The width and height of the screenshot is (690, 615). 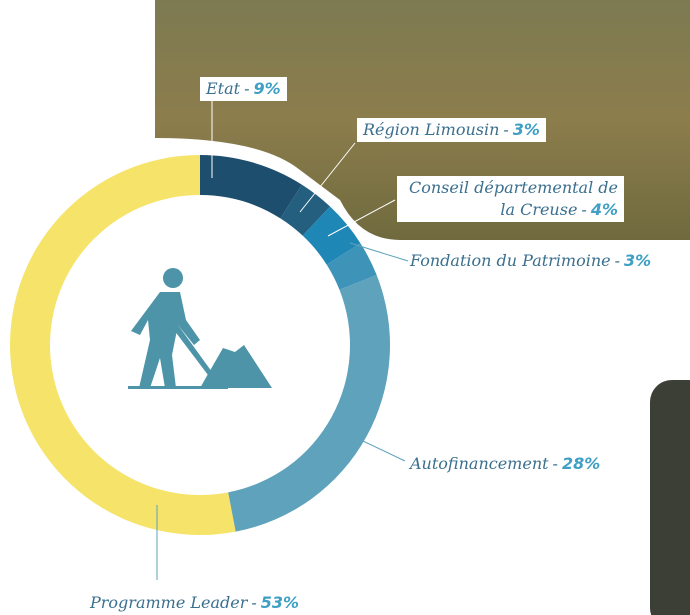 What do you see at coordinates (581, 463) in the screenshot?
I see `value-label: 28%` at bounding box center [581, 463].